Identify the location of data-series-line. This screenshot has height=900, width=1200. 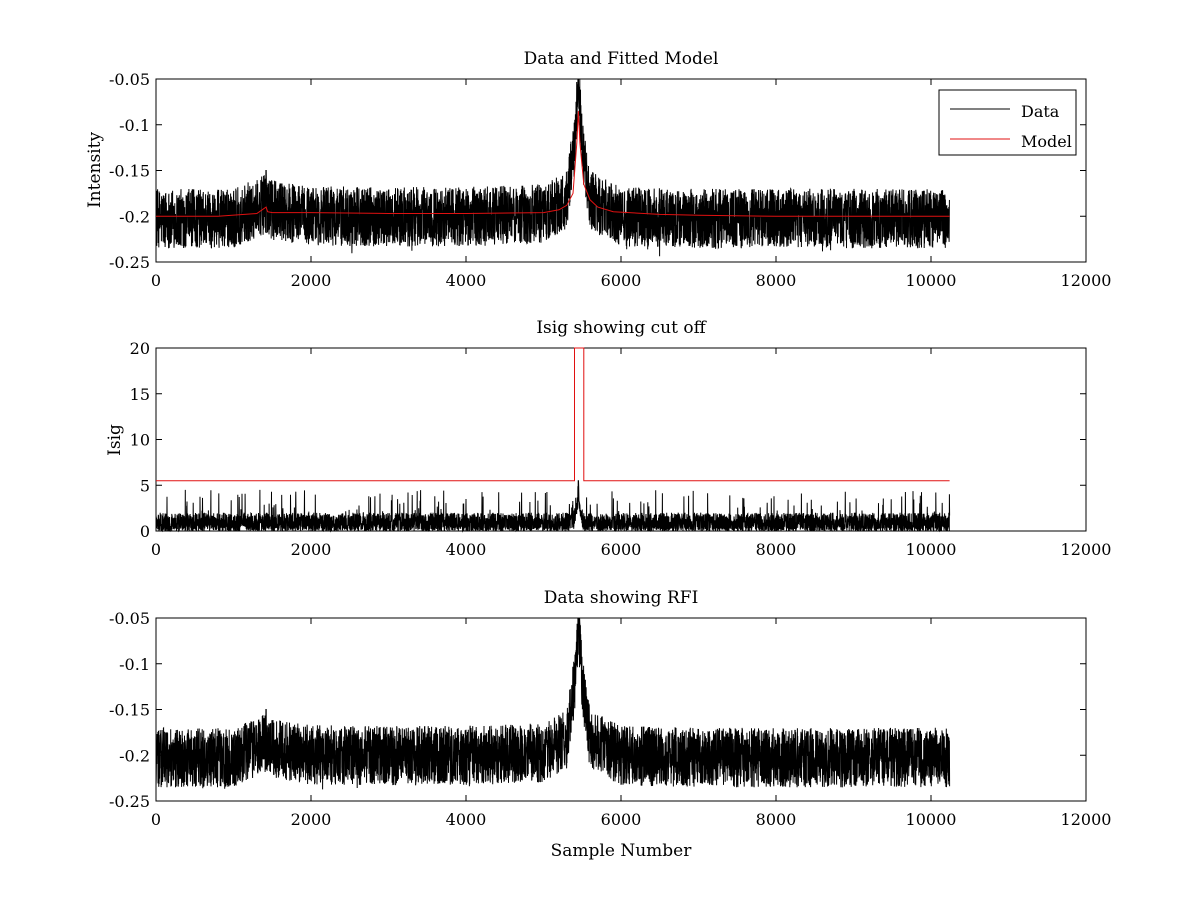
(553, 167).